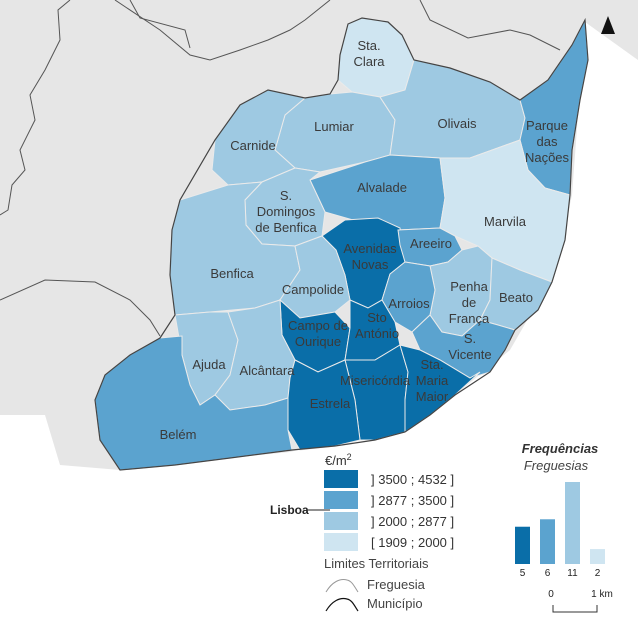 Image resolution: width=638 pixels, height=635 pixels. Describe the element at coordinates (409, 303) in the screenshot. I see `parish-label-arroios: Arroios` at that location.